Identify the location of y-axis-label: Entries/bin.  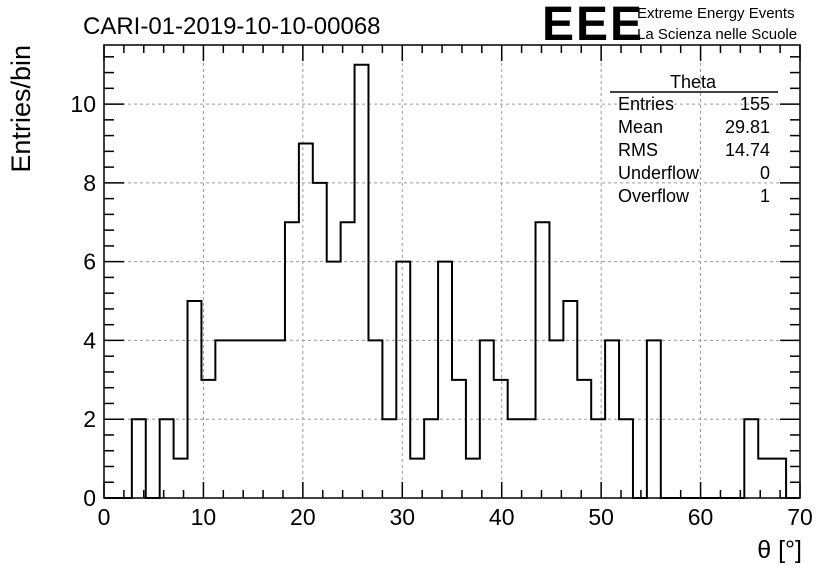
(21, 109).